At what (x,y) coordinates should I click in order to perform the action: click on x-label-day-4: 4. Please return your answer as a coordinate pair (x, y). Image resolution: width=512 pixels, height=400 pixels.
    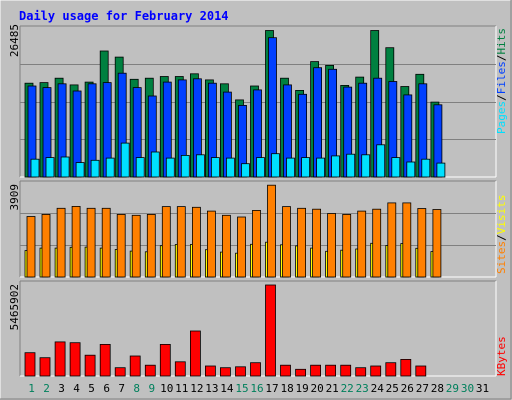
    Looking at the image, I should click on (76, 388).